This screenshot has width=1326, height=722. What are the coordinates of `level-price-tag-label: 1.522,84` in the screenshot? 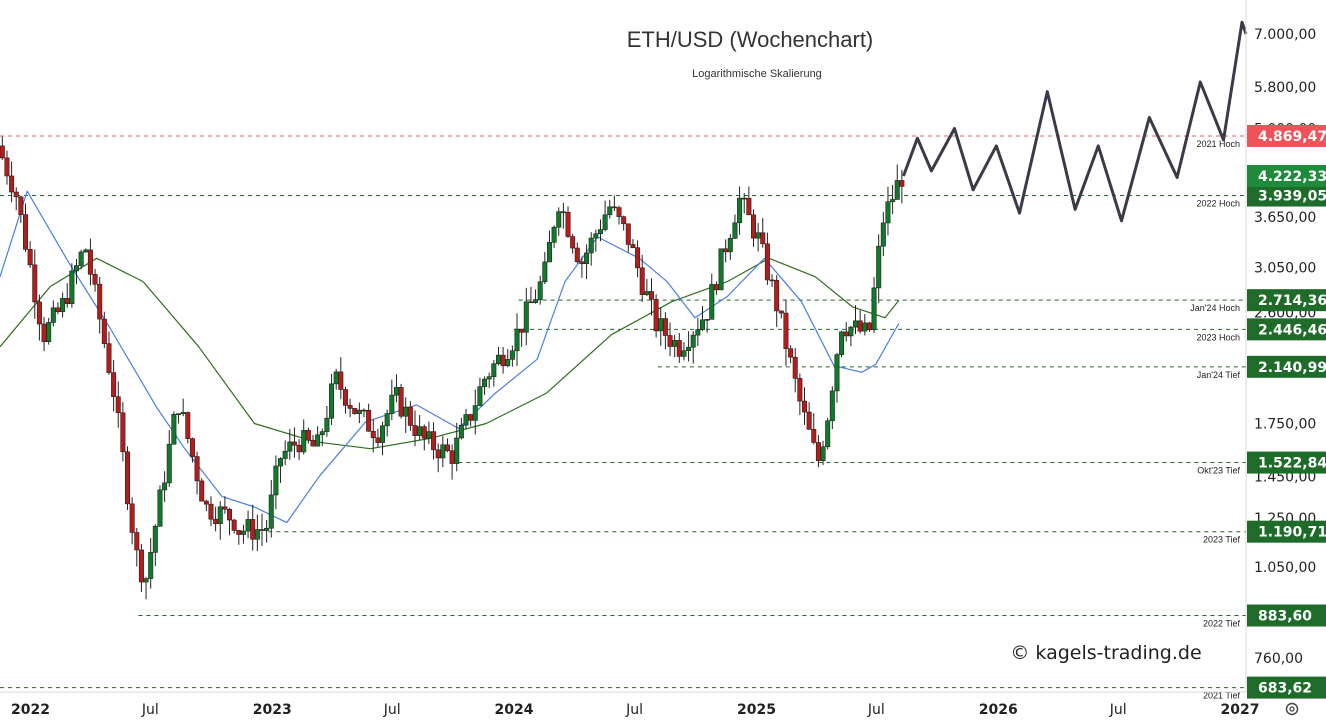 It's located at (1292, 464).